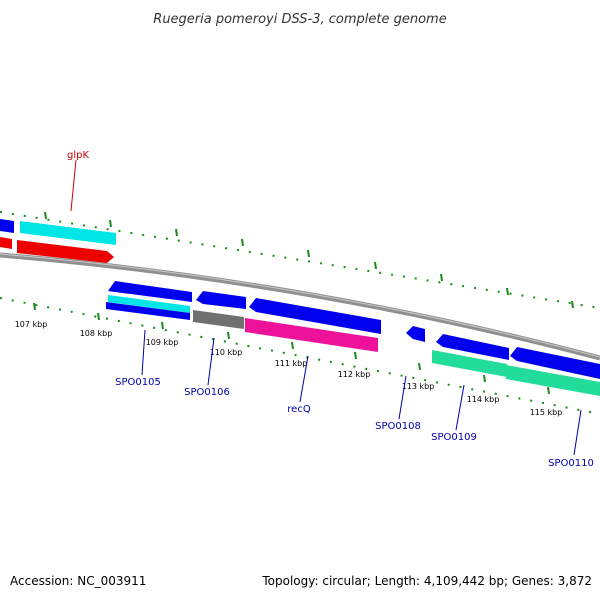 The height and width of the screenshot is (600, 600). I want to click on tick-label: 113 kbp, so click(418, 386).